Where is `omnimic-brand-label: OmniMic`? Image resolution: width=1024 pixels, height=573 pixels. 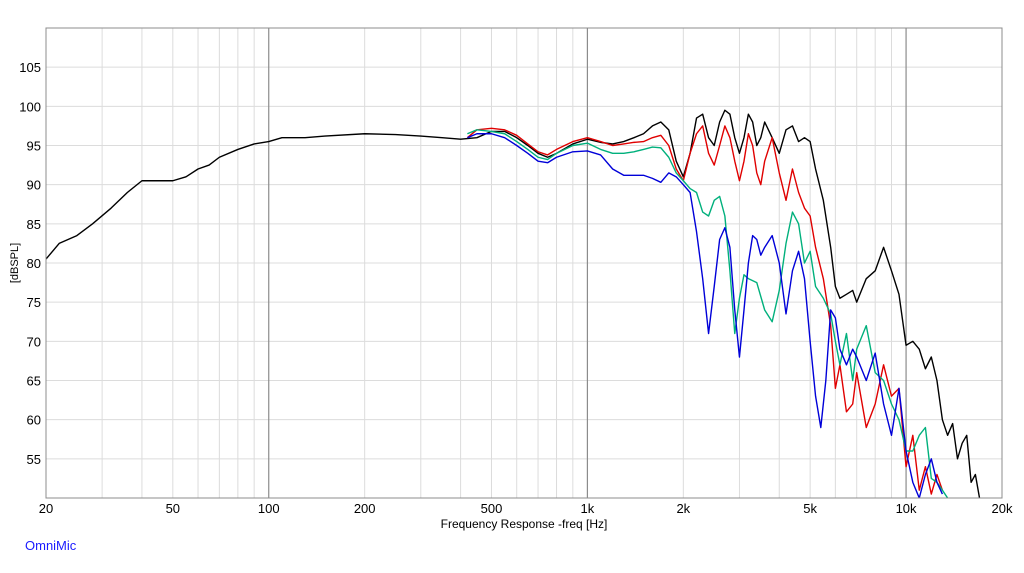
omnimic-brand-label: OmniMic is located at coordinates (51, 545).